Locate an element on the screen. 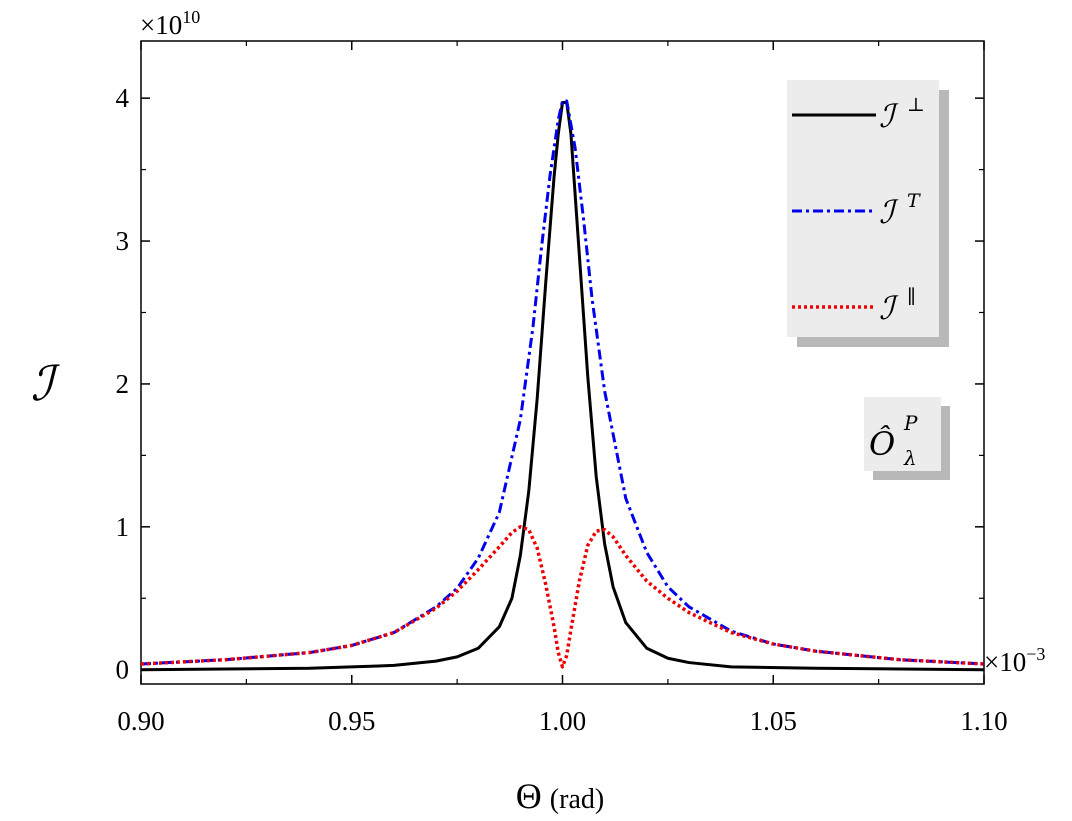  x-multiplier-exponent: −3 is located at coordinates (1035, 654).